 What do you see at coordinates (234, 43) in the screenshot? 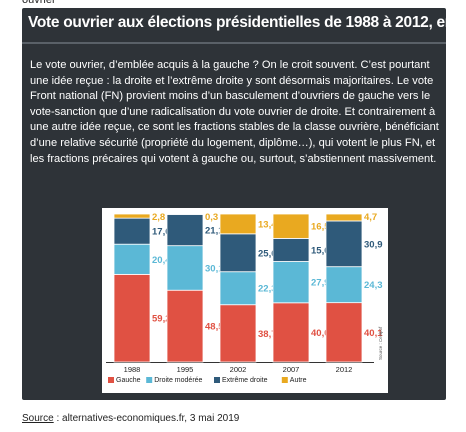
I see `title-divider` at bounding box center [234, 43].